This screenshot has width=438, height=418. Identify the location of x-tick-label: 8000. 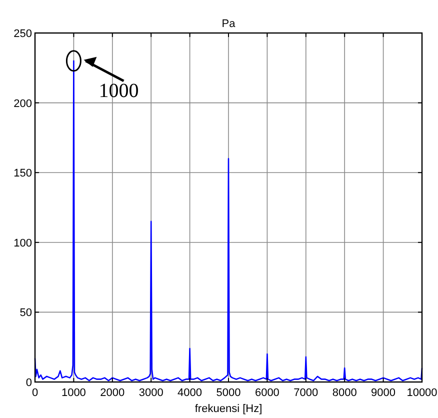
(344, 393).